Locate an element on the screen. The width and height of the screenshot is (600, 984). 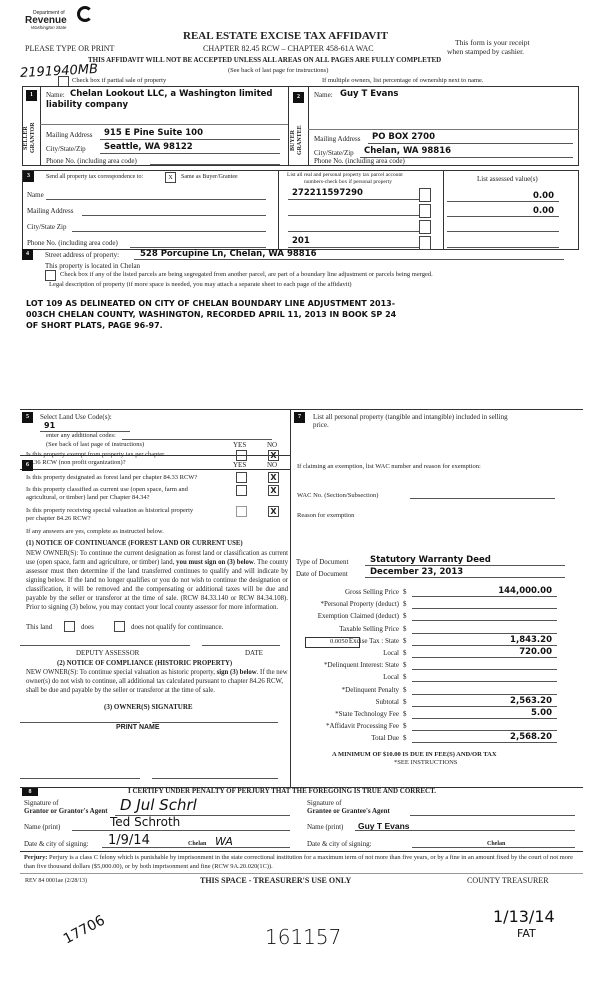
buyer-mailing-label: Mailing Address is located at coordinates (337, 139).